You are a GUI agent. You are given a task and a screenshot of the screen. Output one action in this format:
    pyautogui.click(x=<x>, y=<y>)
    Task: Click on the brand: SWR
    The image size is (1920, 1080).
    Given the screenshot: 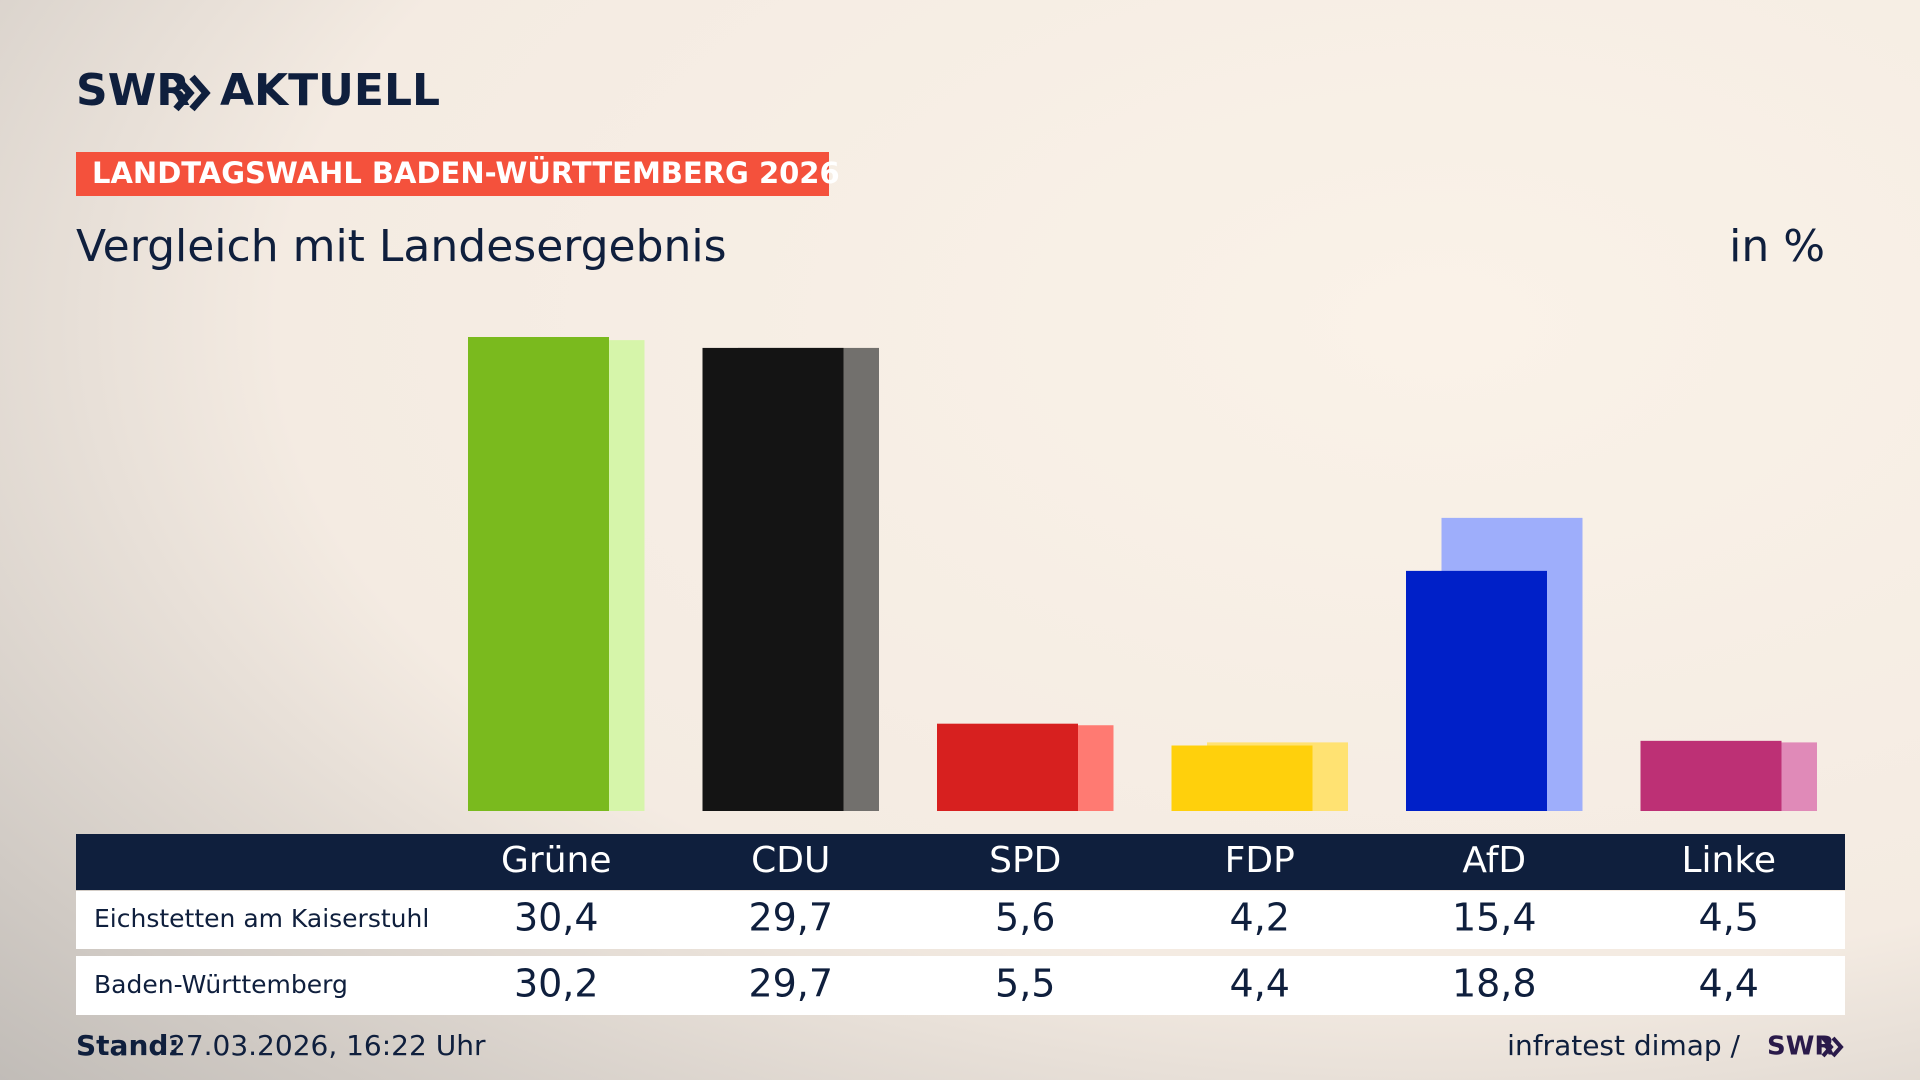 What is the action you would take?
    pyautogui.click(x=133, y=90)
    